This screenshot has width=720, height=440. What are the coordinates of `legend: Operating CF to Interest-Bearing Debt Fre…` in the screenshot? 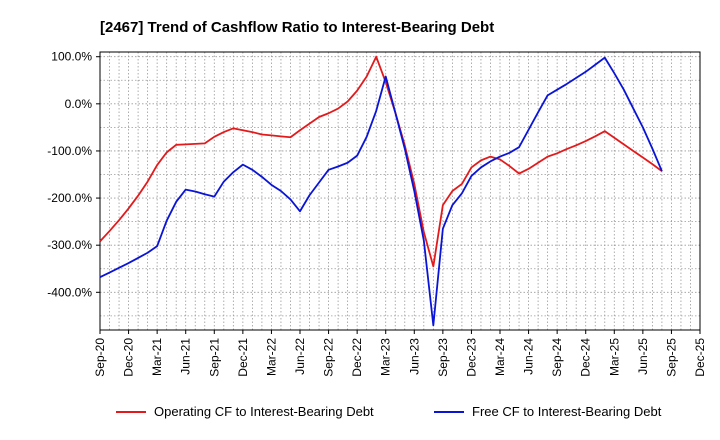 It's located at (389, 411).